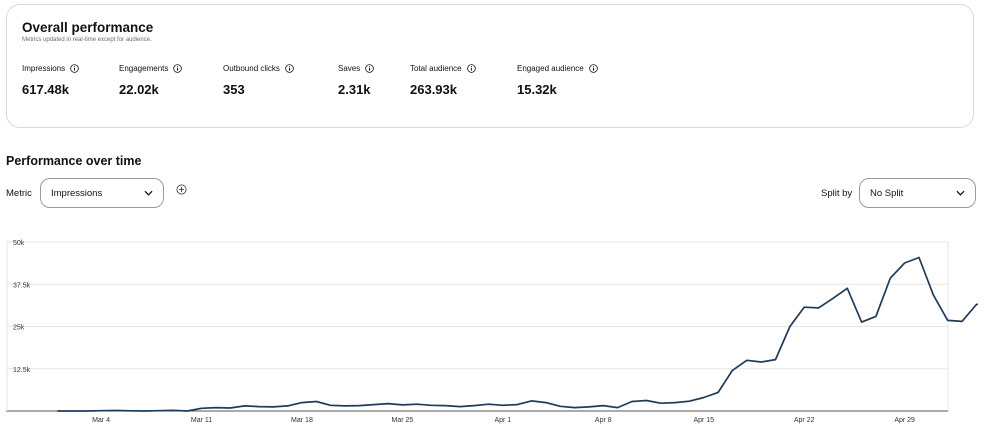 The image size is (984, 430). I want to click on metric-dropdown: Impressions, so click(102, 193).